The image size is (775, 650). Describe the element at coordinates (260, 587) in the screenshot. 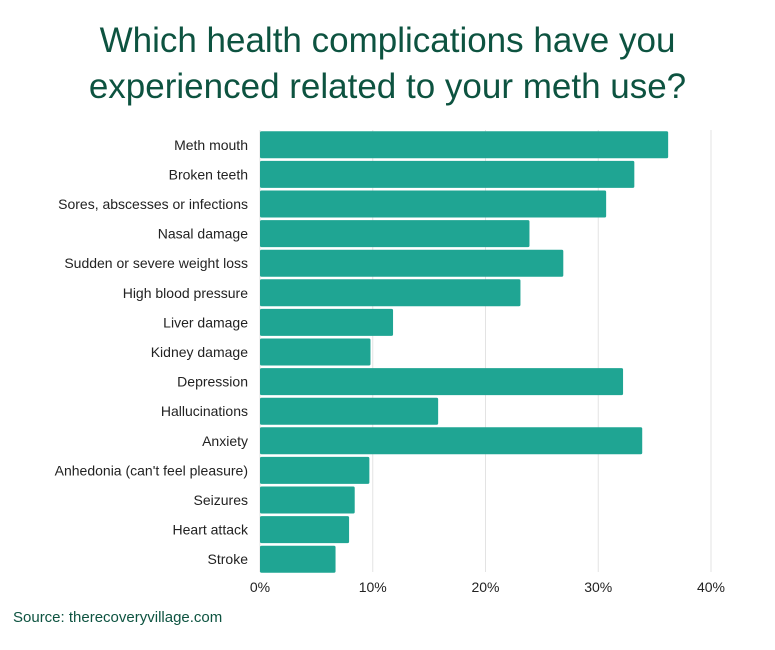

I see `x-tick-label: 0%` at that location.